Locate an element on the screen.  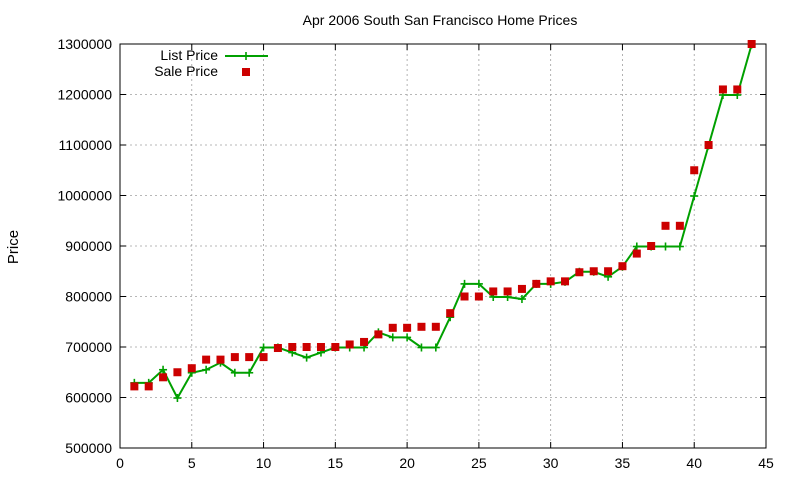
x-tick-label: 30 is located at coordinates (551, 463).